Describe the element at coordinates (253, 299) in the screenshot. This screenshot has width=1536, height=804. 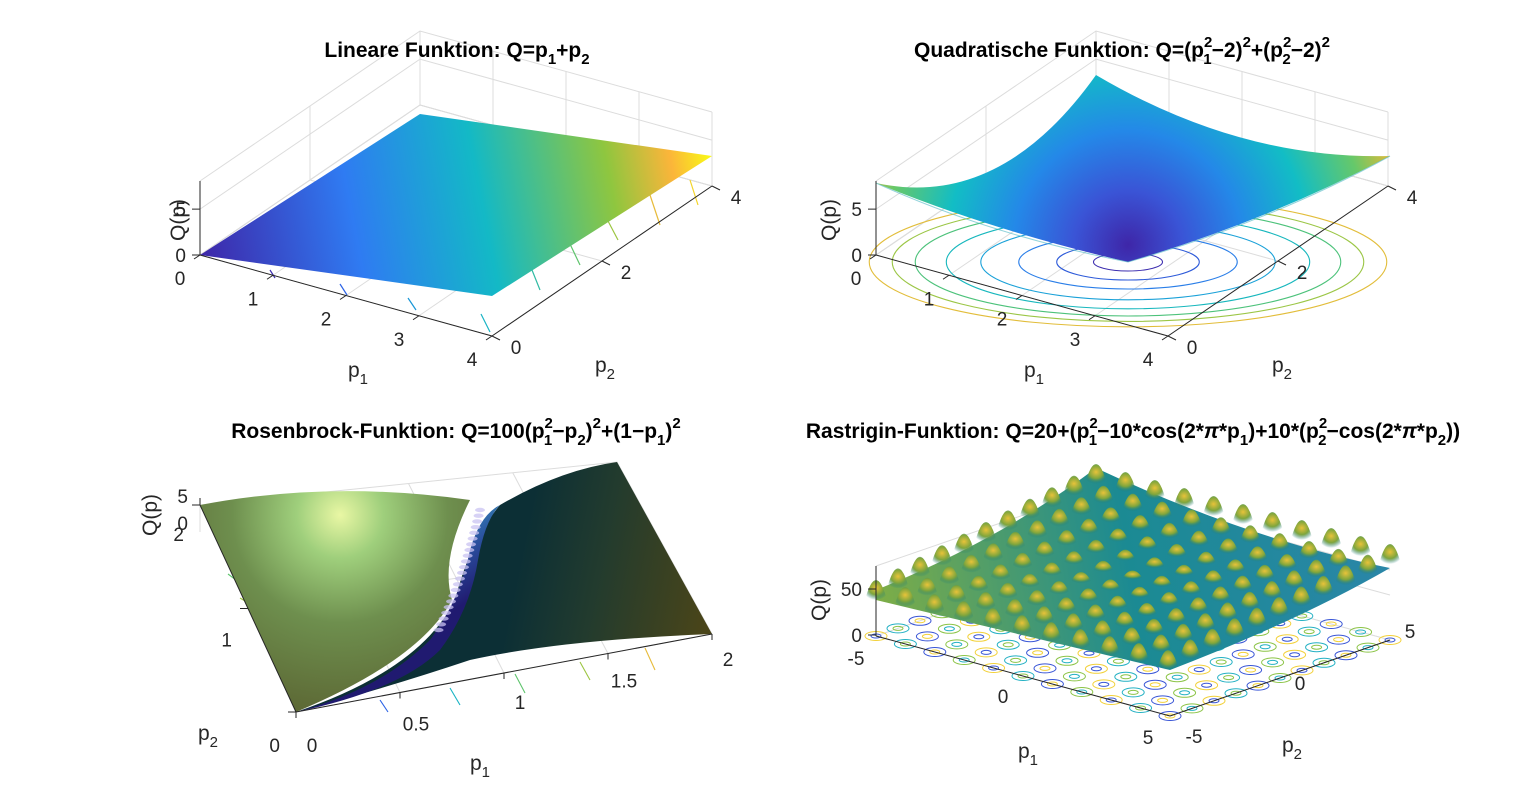
I see `x-tick-label: 1` at that location.